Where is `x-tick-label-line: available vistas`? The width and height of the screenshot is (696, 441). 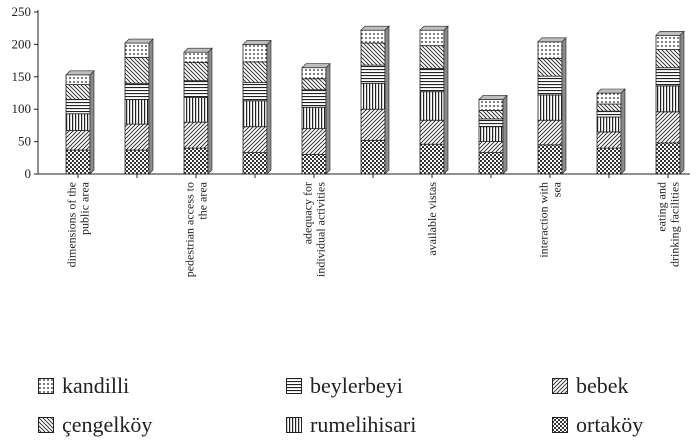 x-tick-label-line: available vistas is located at coordinates (432, 219).